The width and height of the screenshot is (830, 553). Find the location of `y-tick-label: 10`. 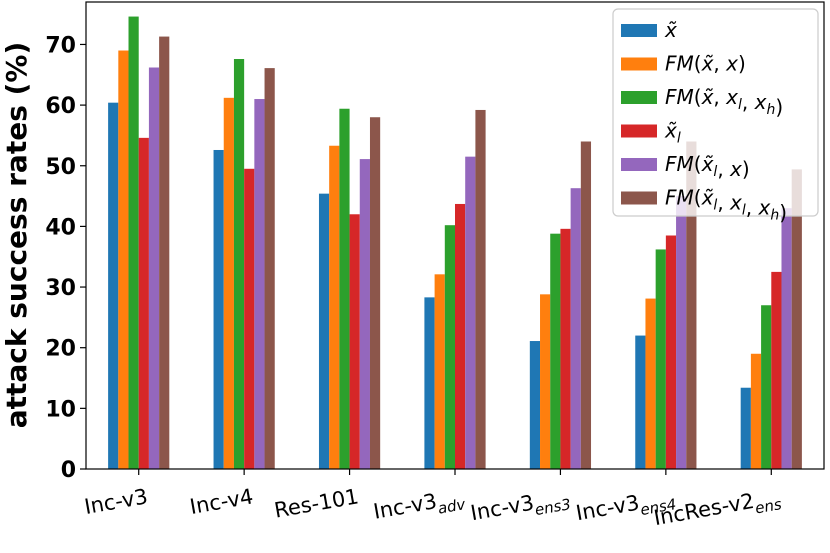

y-tick-label: 10 is located at coordinates (60, 409).